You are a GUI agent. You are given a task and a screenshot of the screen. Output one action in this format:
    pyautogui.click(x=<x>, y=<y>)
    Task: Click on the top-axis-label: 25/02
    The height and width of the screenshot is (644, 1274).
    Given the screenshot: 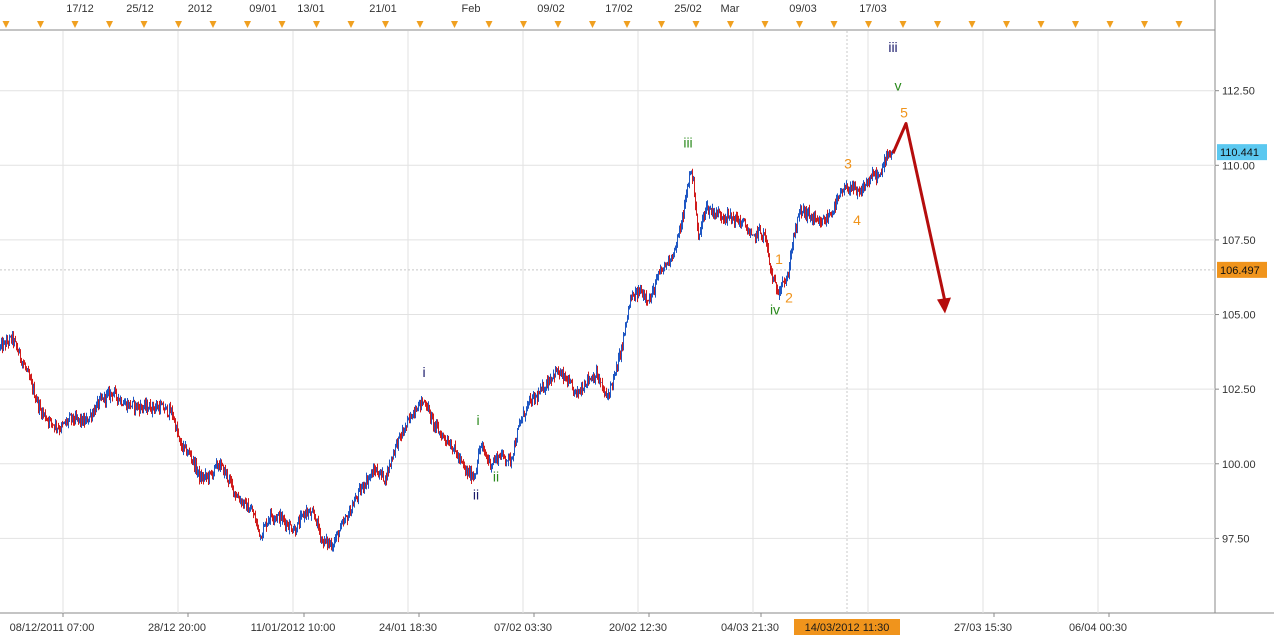 What is the action you would take?
    pyautogui.click(x=688, y=9)
    